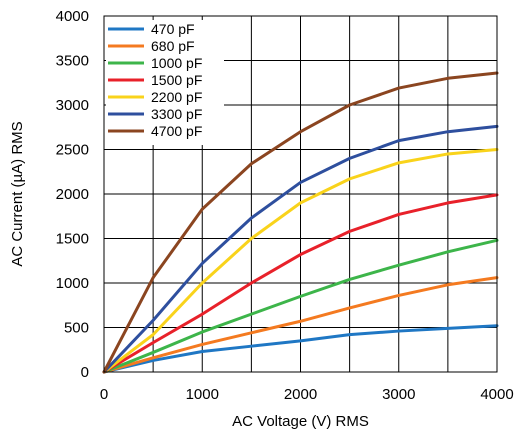  Describe the element at coordinates (173, 46) in the screenshot. I see `legend-label: 680 pF` at that location.